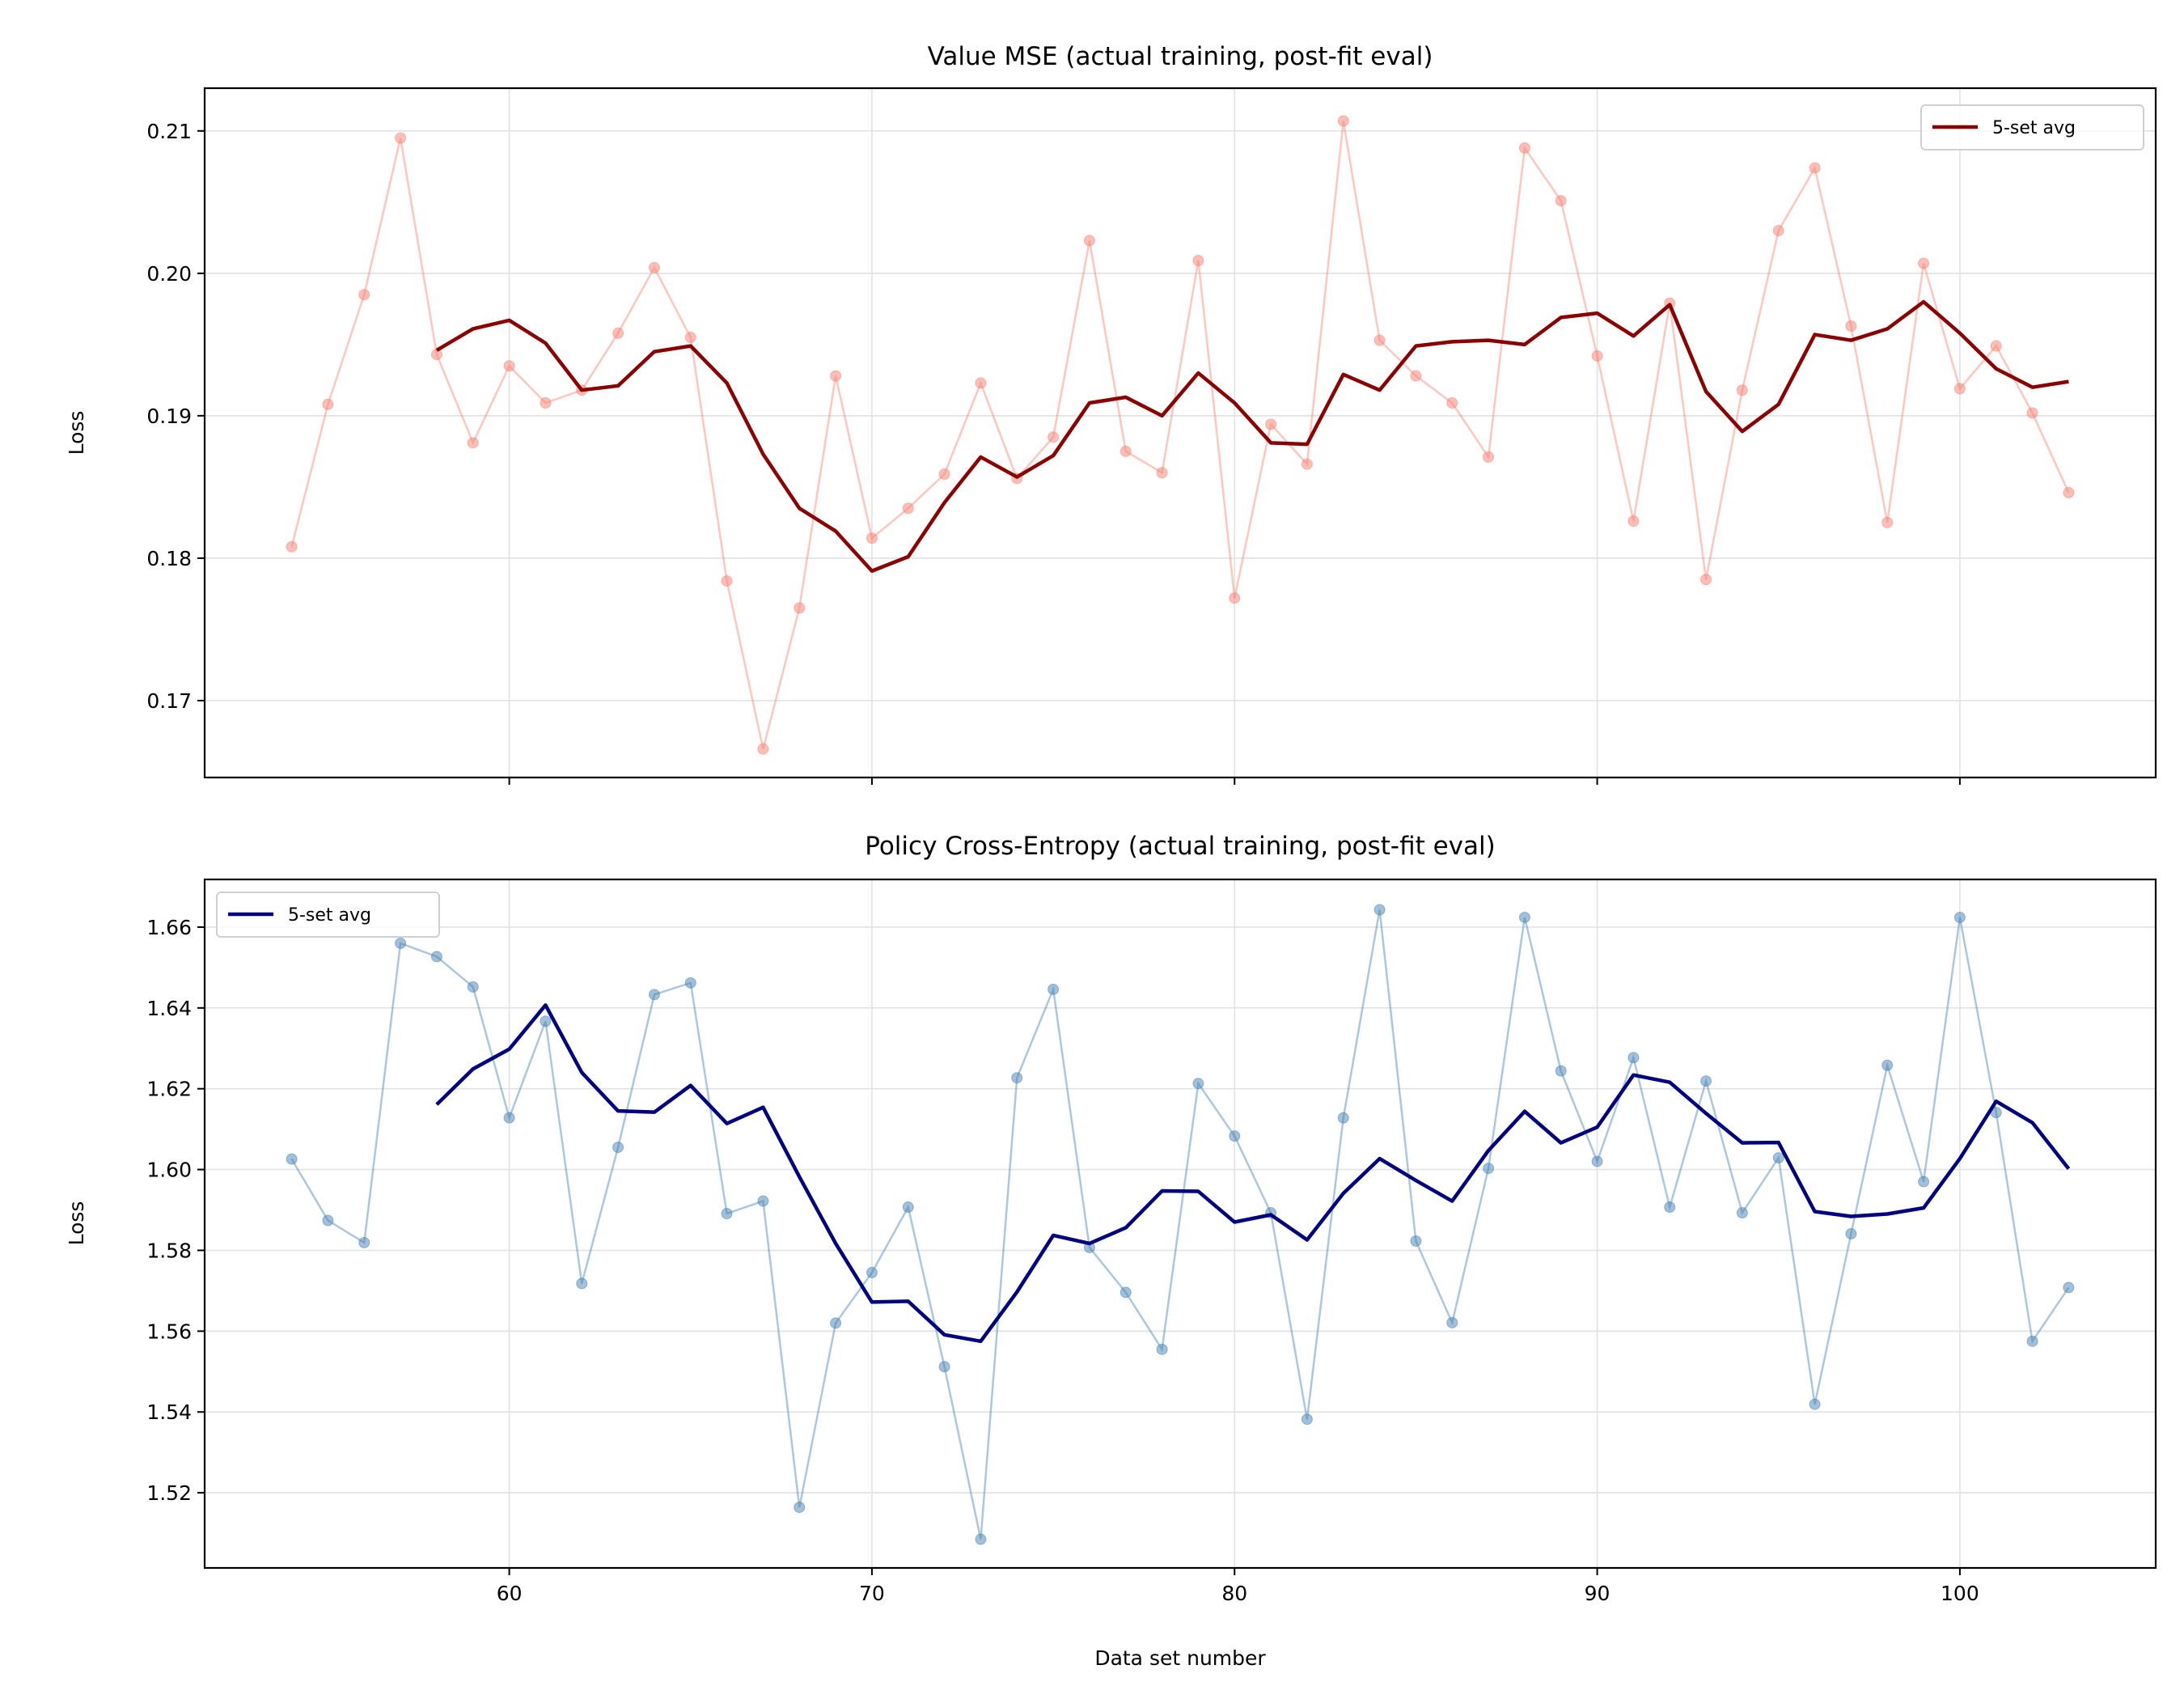 The image size is (2184, 1699). Describe the element at coordinates (169, 558) in the screenshot. I see `y-tick-label: 0.18` at that location.